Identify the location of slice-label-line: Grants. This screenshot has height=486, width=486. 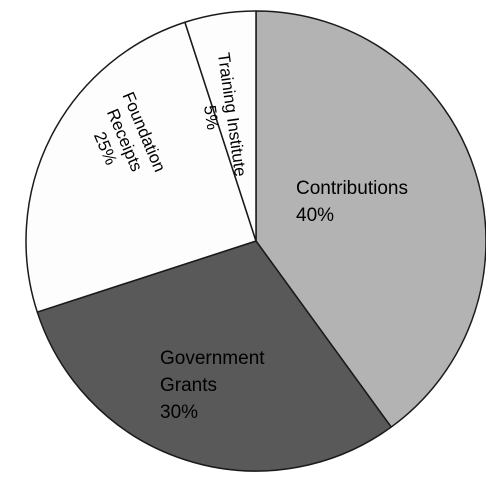
(188, 385).